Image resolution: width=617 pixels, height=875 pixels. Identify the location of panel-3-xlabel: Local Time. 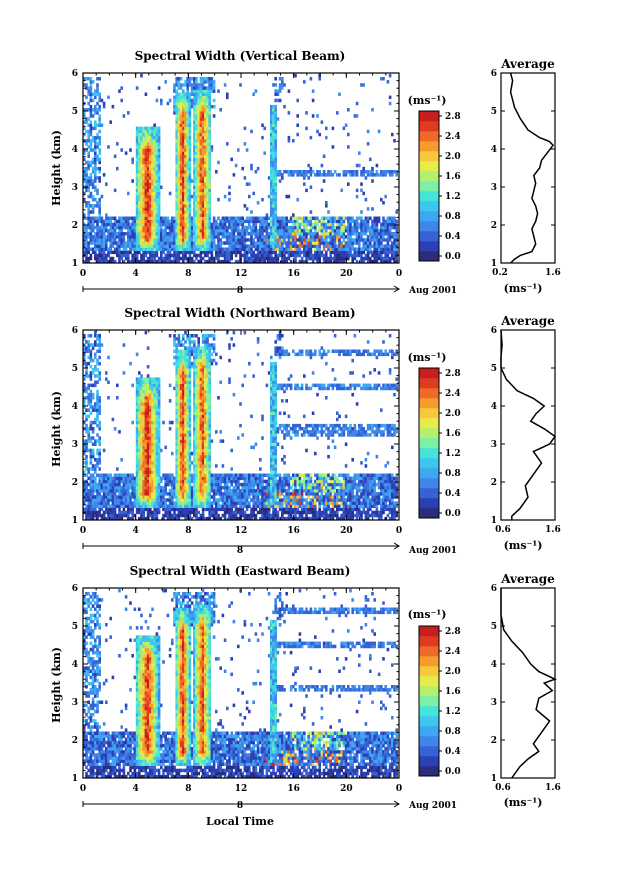
(240, 821).